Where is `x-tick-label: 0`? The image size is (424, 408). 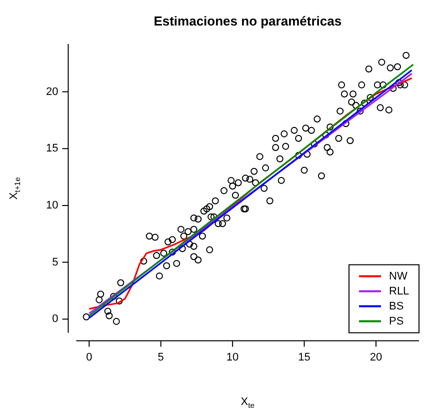
x-tick-label: 0 is located at coordinates (89, 357).